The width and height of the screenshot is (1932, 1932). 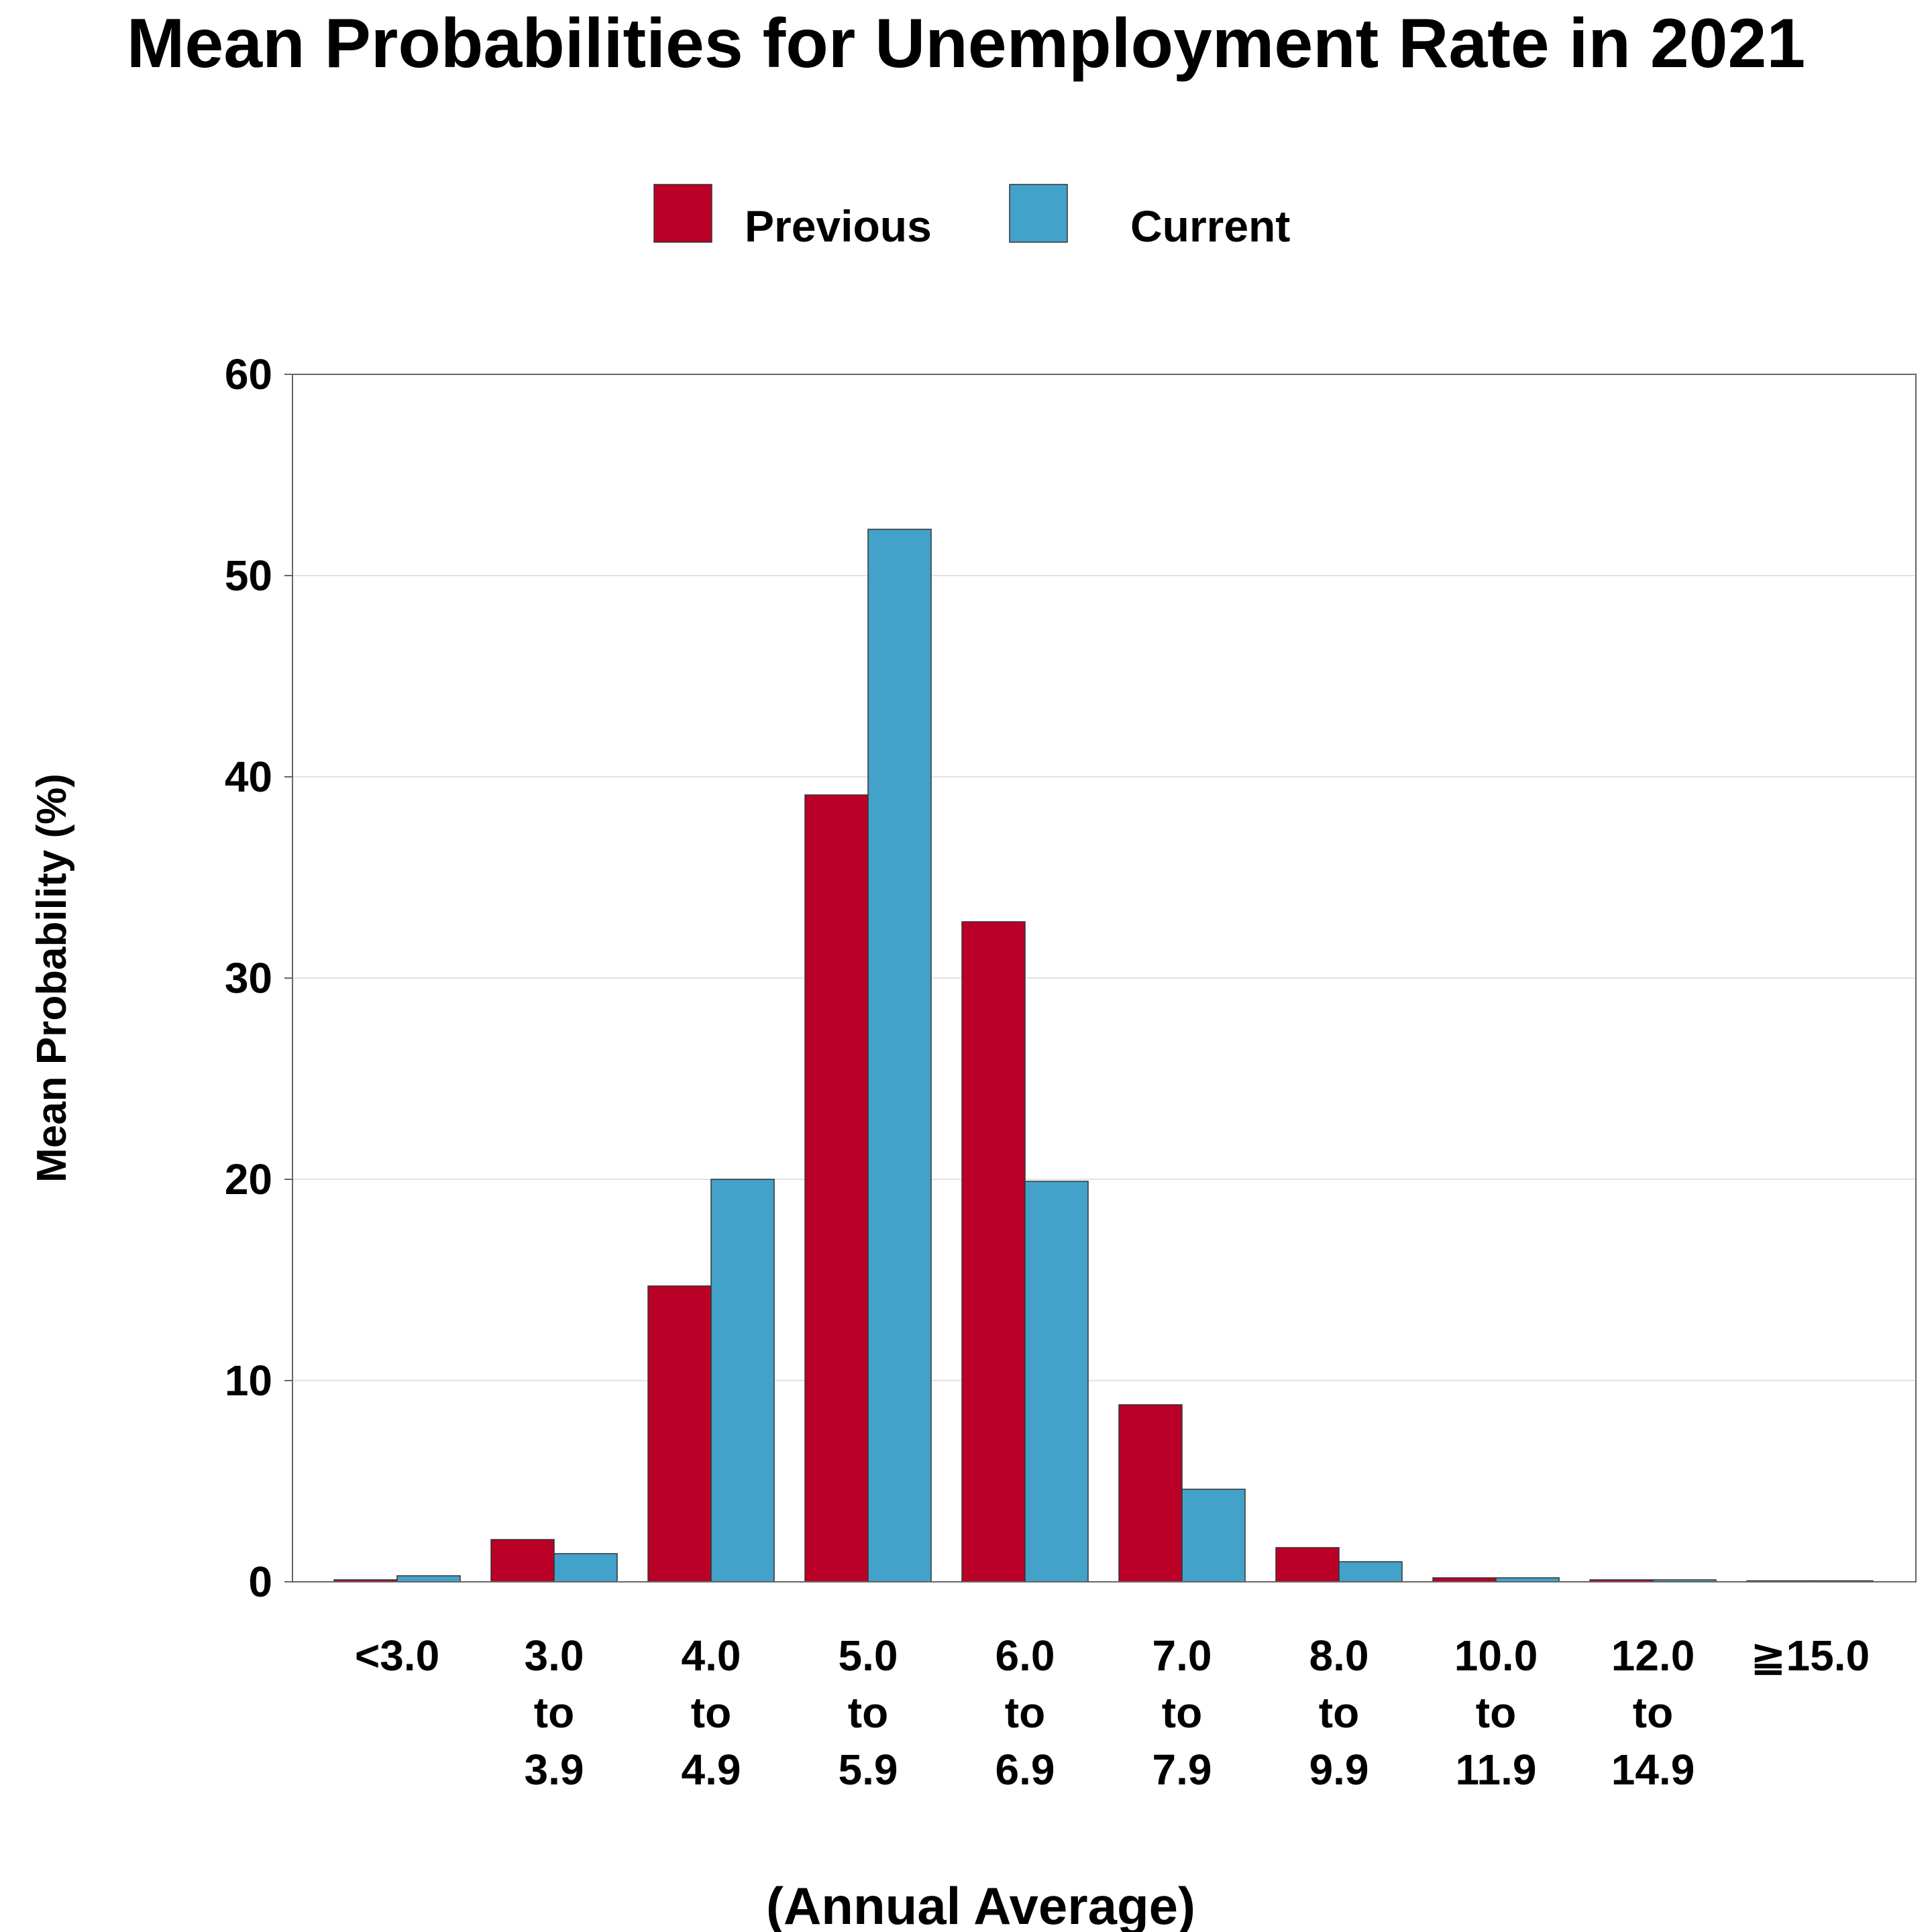 I want to click on x-tick-label: ≧15.0, so click(x=1810, y=1655).